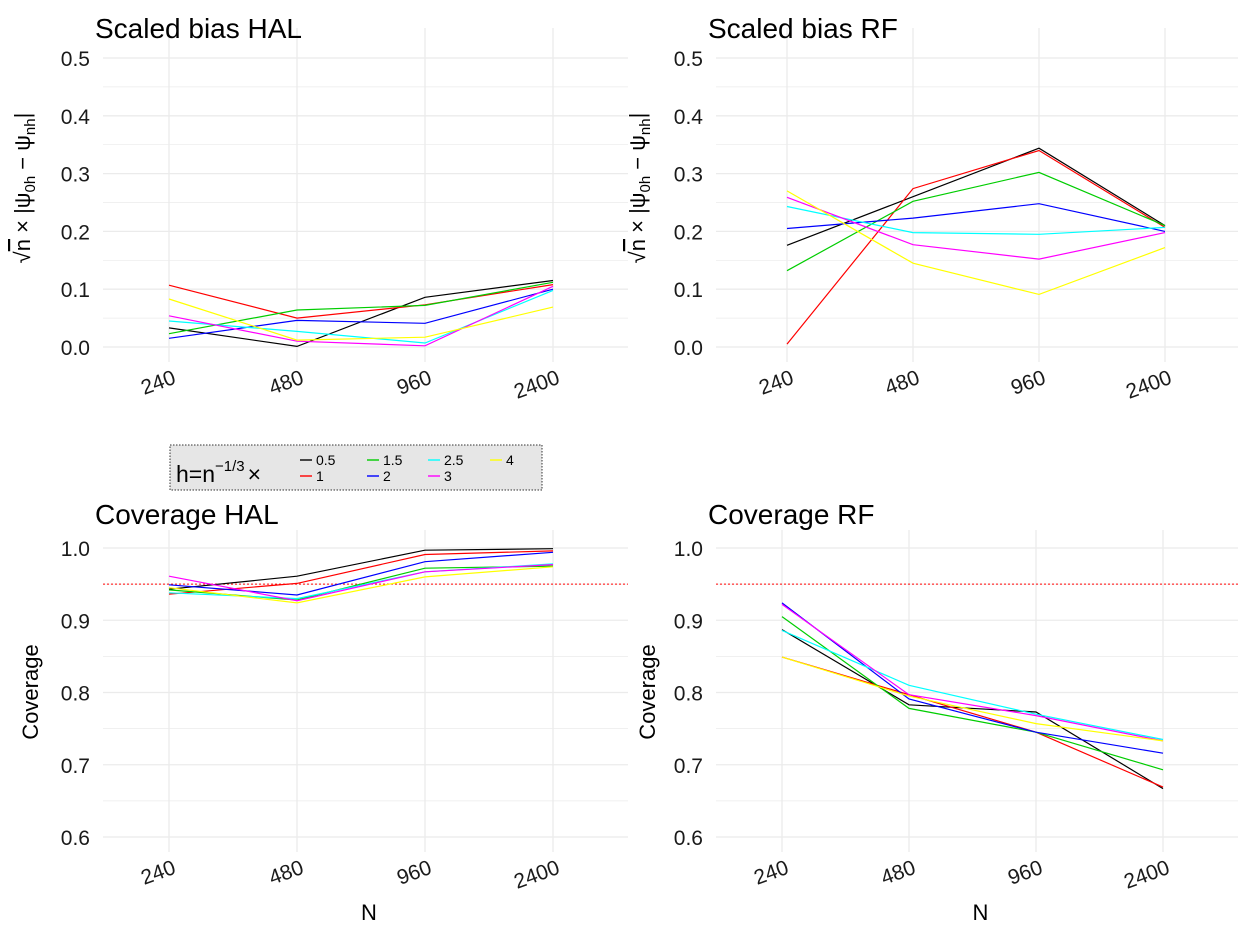  I want to click on legend-label: 3, so click(448, 476).